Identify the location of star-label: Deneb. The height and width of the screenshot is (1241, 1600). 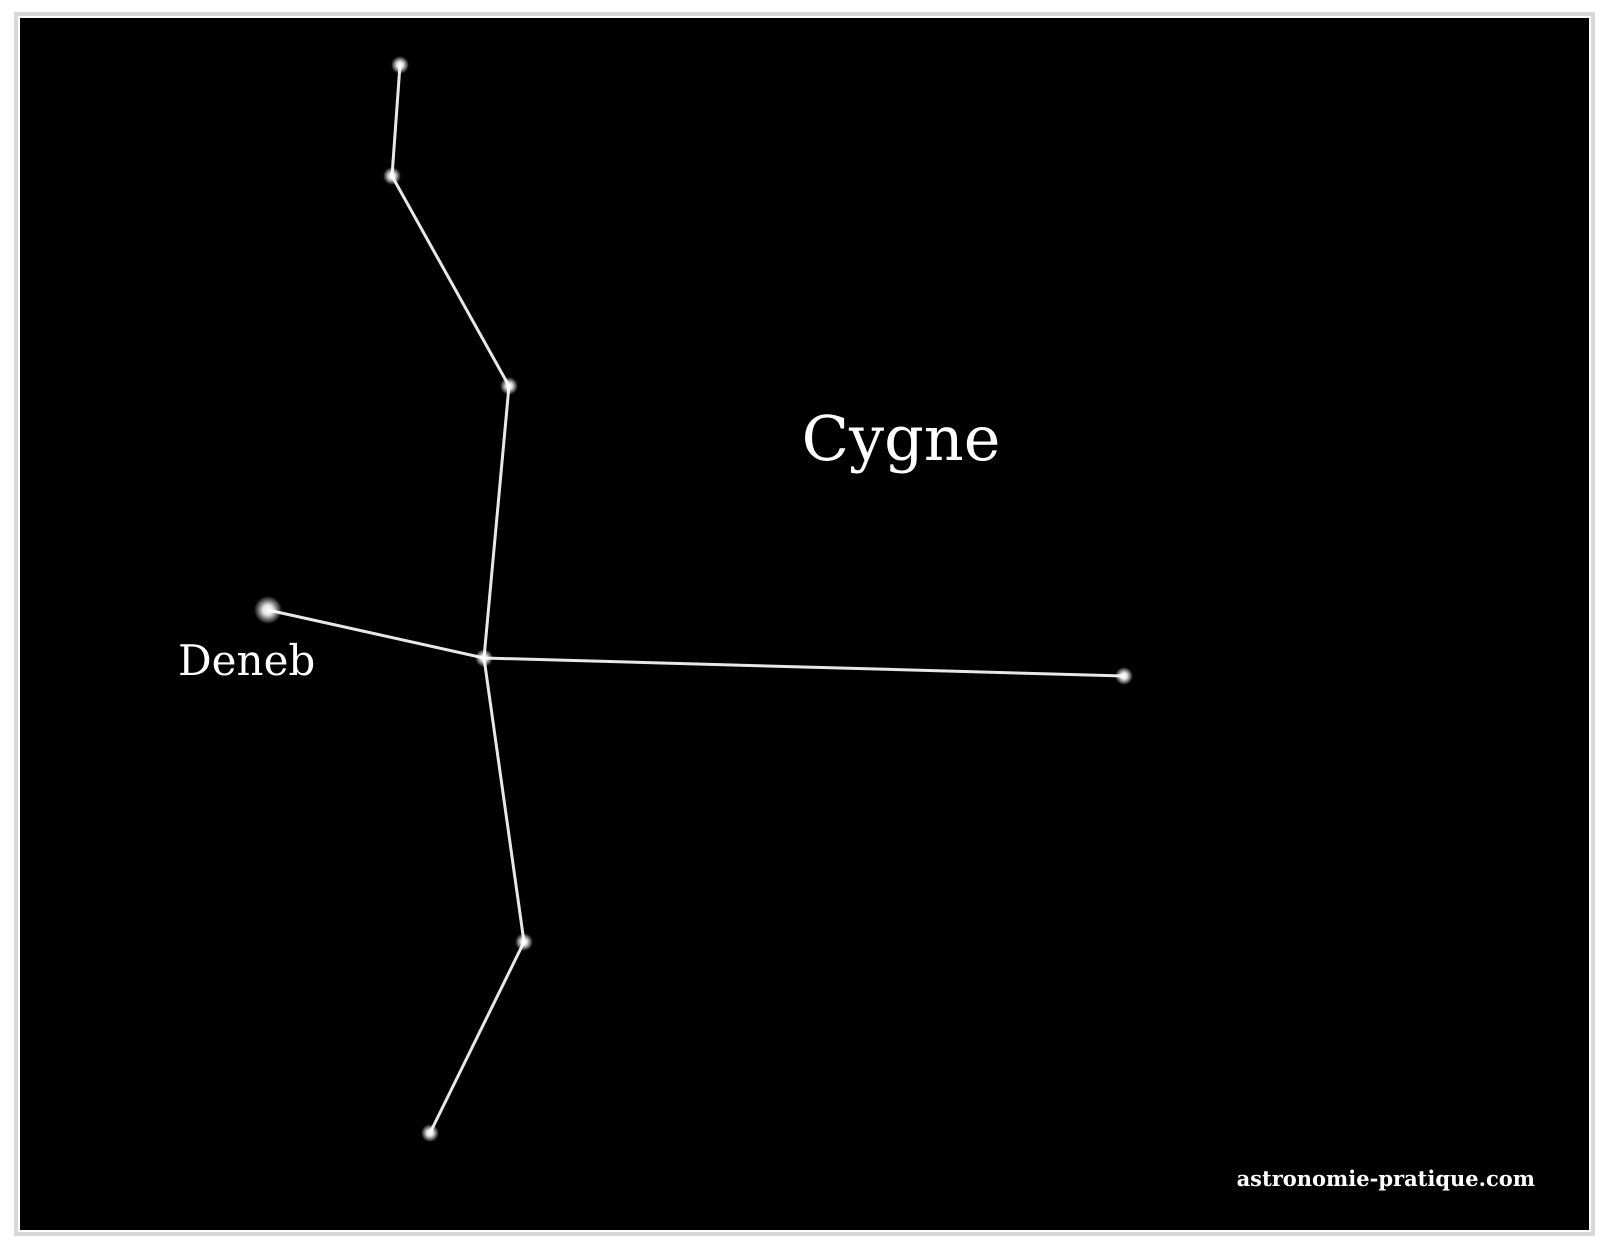
(246, 660).